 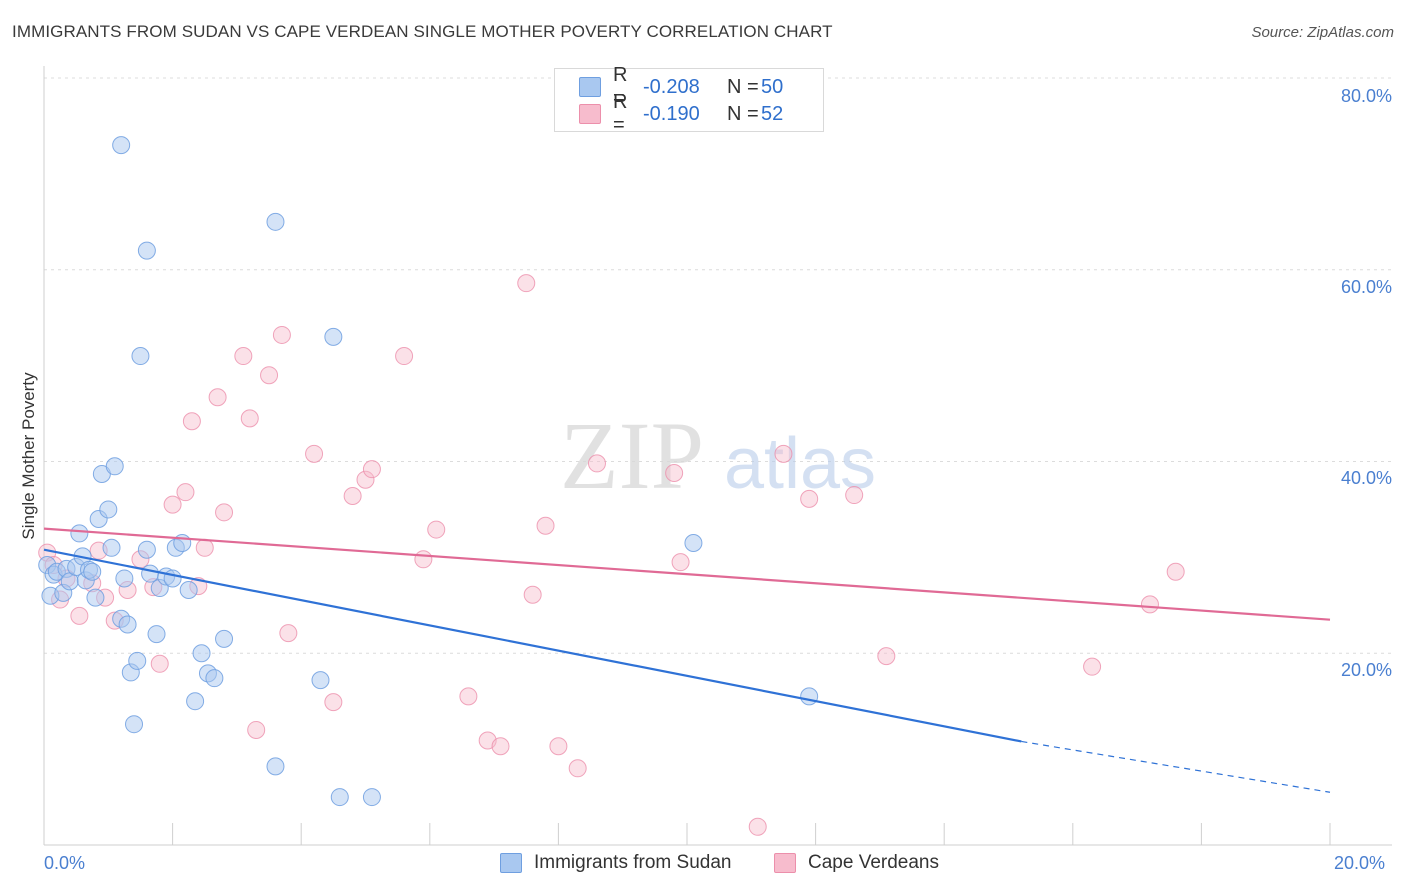 I want to click on r-value: -0.208, so click(x=671, y=86).